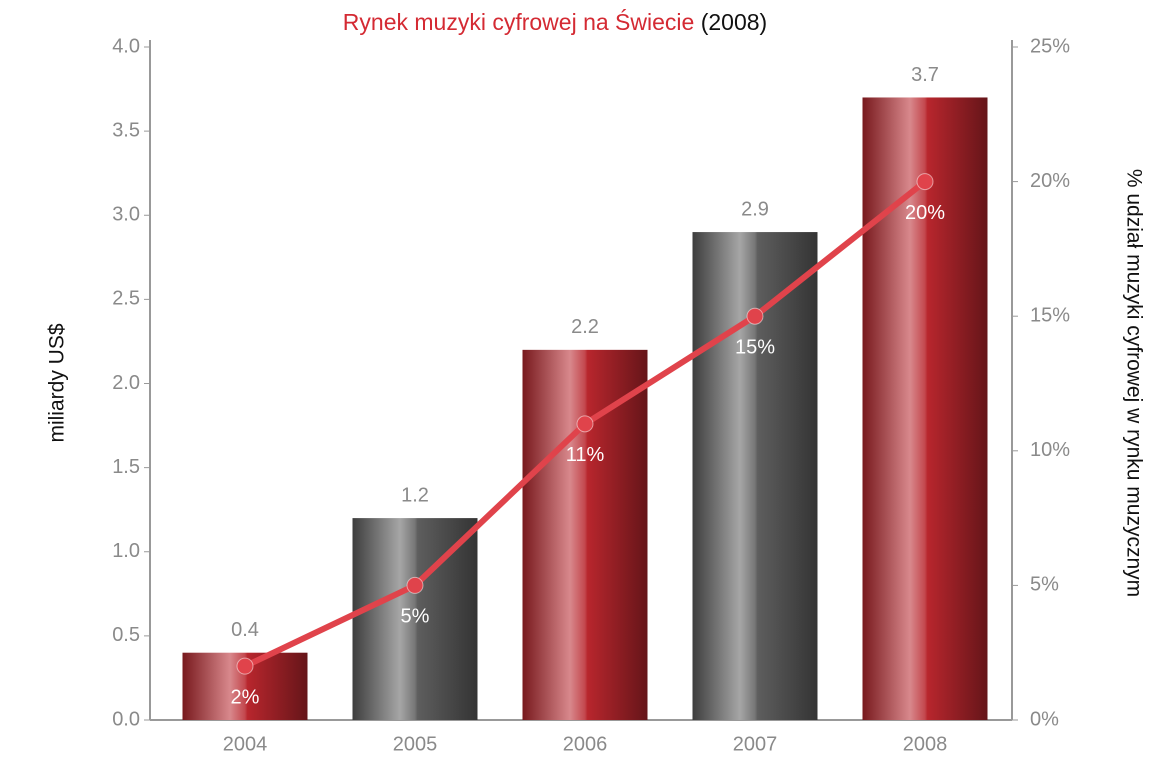  Describe the element at coordinates (585, 744) in the screenshot. I see `x-tick-label: 2006` at that location.